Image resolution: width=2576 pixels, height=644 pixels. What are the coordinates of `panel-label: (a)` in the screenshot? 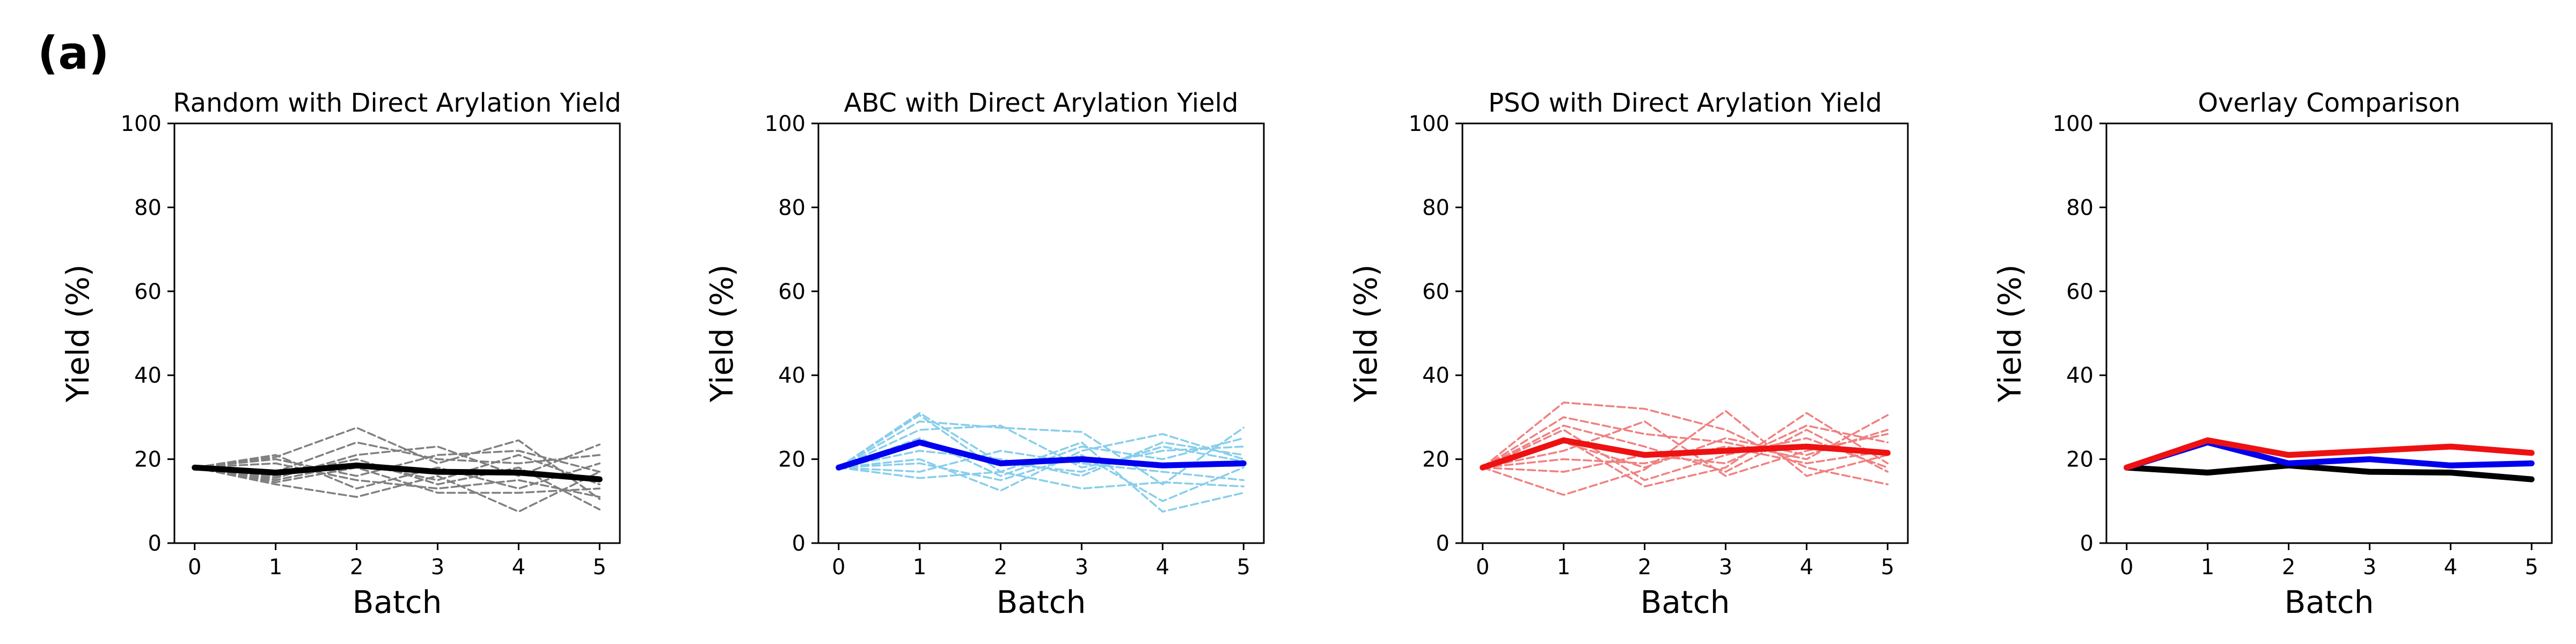 It's located at (73, 53).